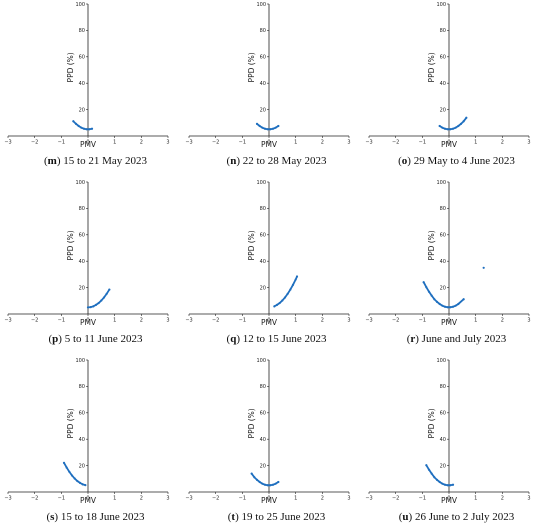 This screenshot has width=550, height=531. Describe the element at coordinates (528, 321) in the screenshot. I see `x-tick-label: 3` at that location.